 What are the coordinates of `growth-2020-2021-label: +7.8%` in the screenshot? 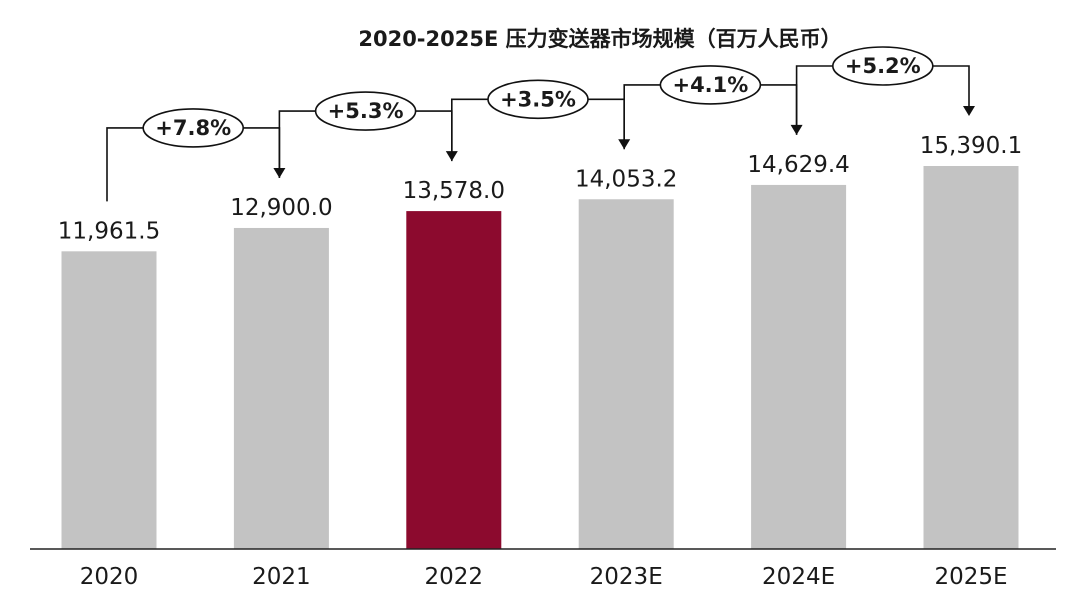 It's located at (193, 128).